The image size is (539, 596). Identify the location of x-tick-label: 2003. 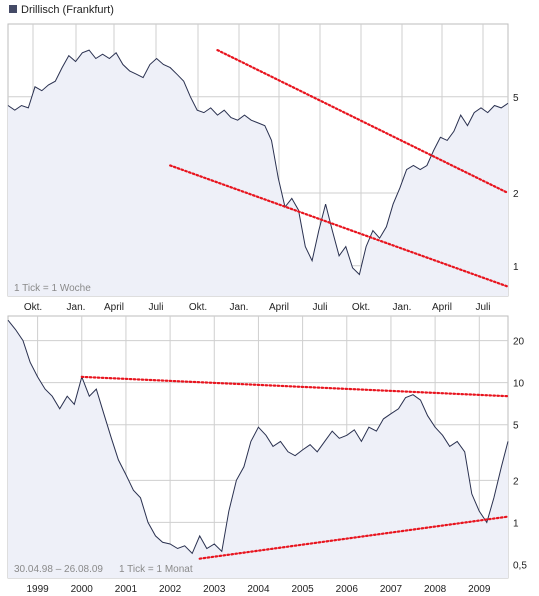
(214, 589).